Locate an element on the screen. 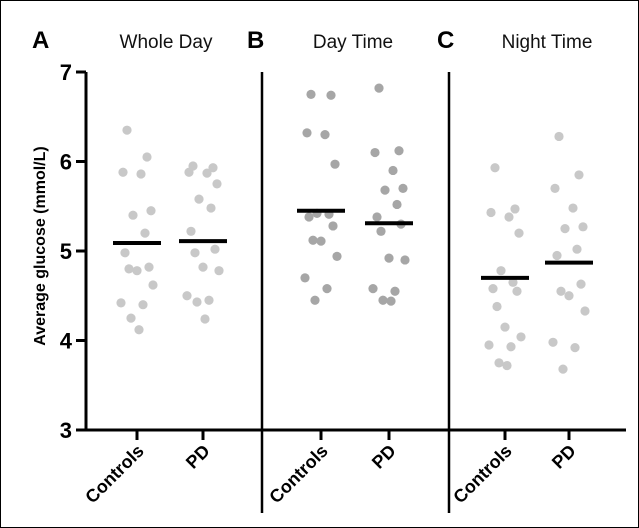  y-axis-label: Average glucose (mmol/L) is located at coordinates (40, 245).